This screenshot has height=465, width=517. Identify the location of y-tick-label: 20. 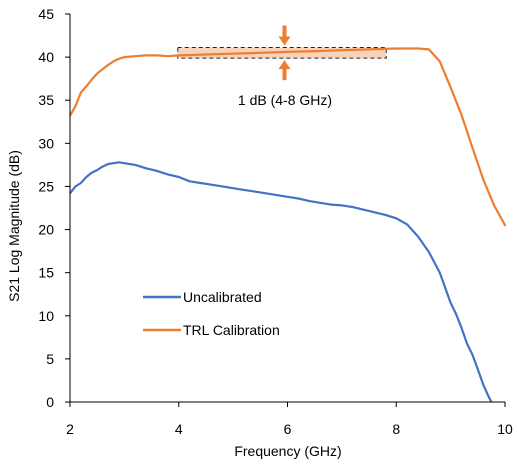
(46, 230).